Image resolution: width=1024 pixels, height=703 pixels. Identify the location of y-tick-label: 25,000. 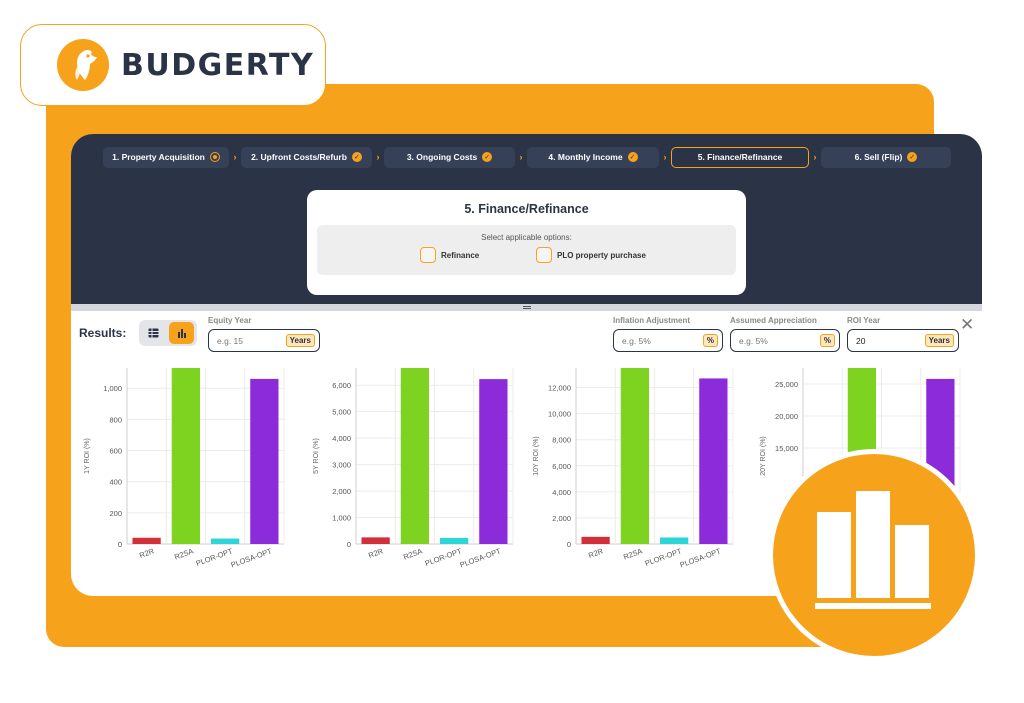
(786, 384).